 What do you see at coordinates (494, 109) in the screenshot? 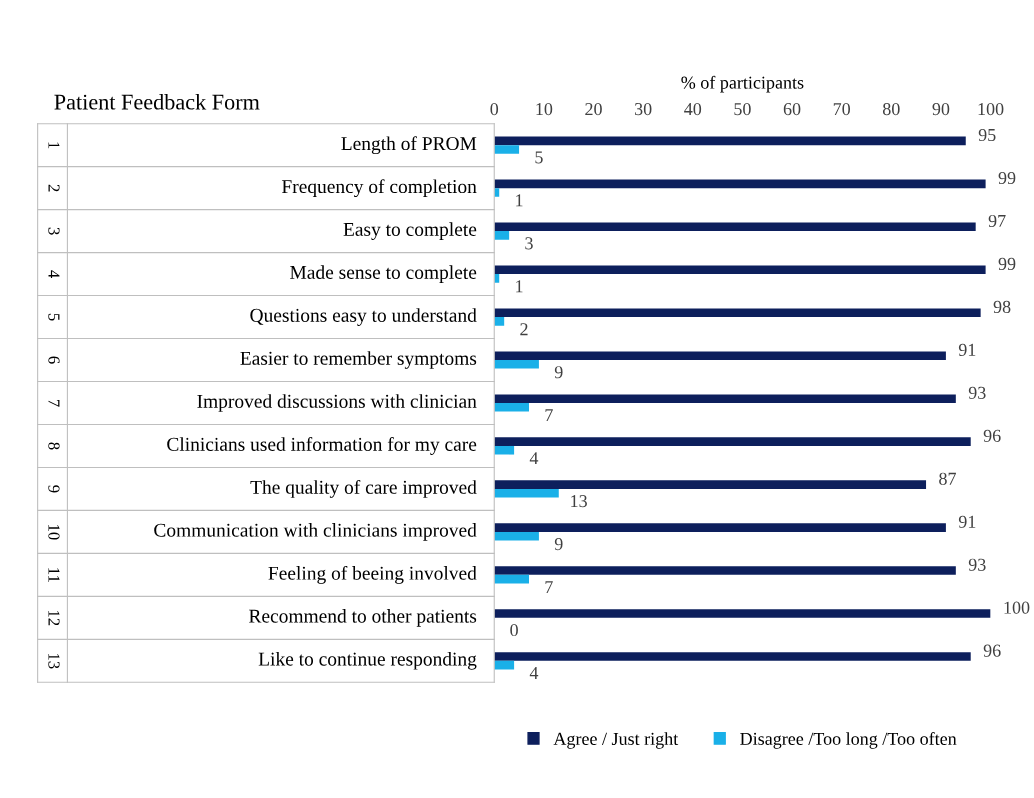
I see `x-tick-label: 0` at bounding box center [494, 109].